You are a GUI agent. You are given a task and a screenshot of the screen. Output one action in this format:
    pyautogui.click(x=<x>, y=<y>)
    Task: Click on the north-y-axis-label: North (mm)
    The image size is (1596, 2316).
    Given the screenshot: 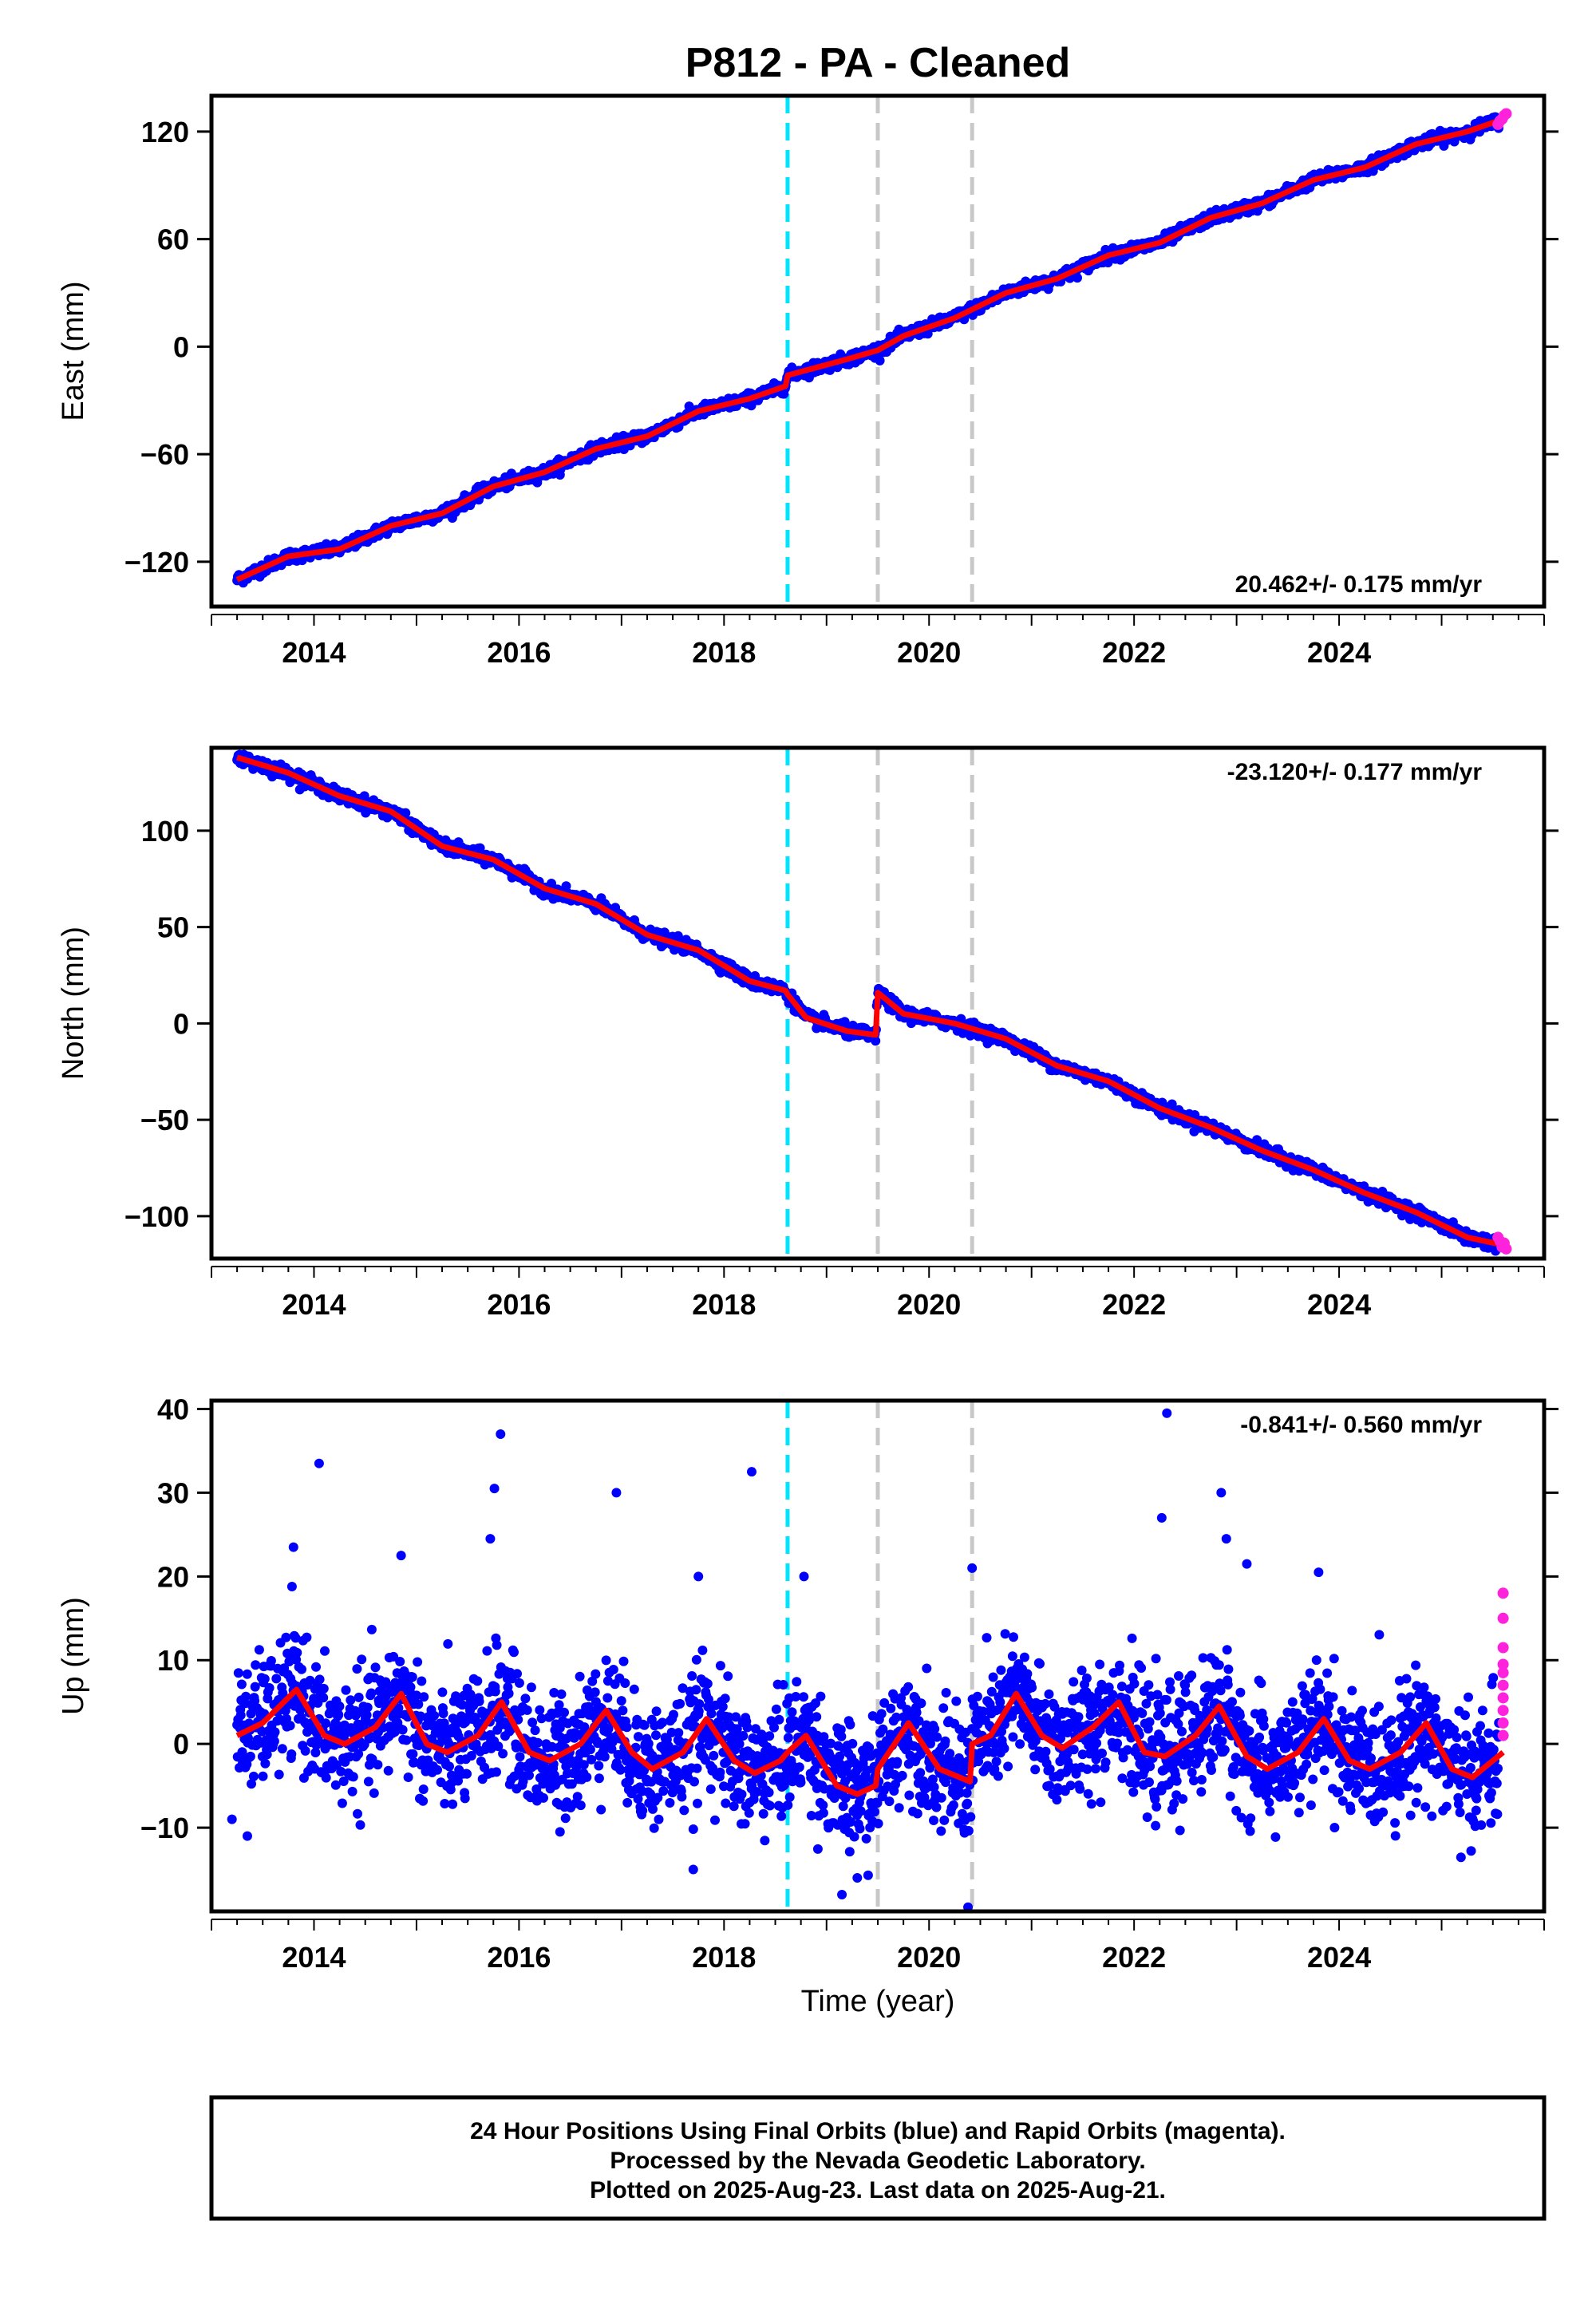 What is the action you would take?
    pyautogui.click(x=73, y=1003)
    